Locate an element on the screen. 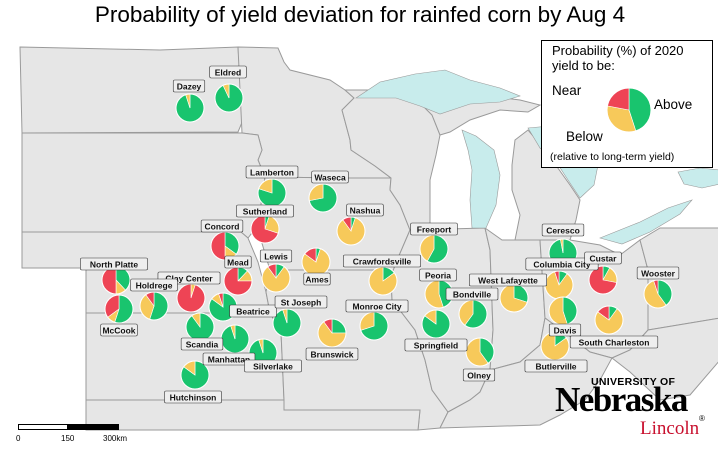 Image resolution: width=720 pixels, height=453 pixels. site-pie-wooster is located at coordinates (658, 294).